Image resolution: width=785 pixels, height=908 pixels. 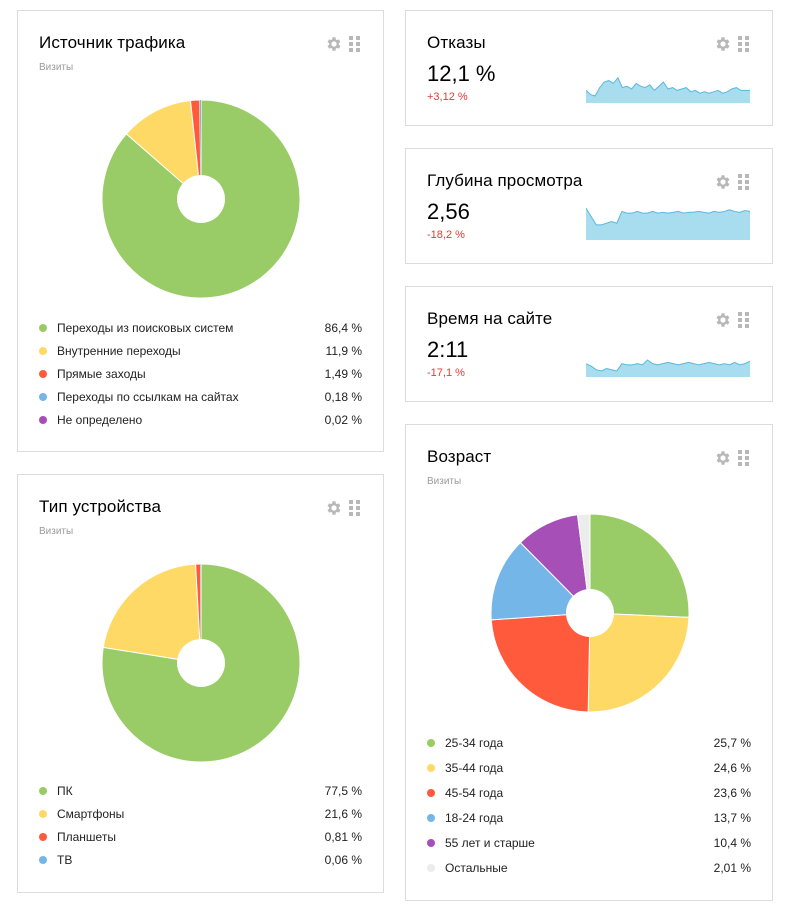 I want to click on legend-value: 13,7 %, so click(x=732, y=817).